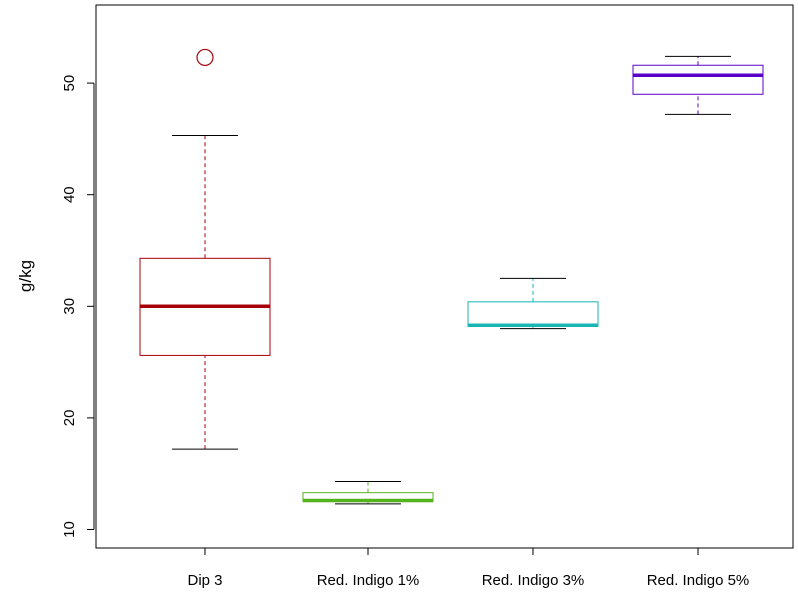  I want to click on y-tick-label: 40, so click(69, 194).